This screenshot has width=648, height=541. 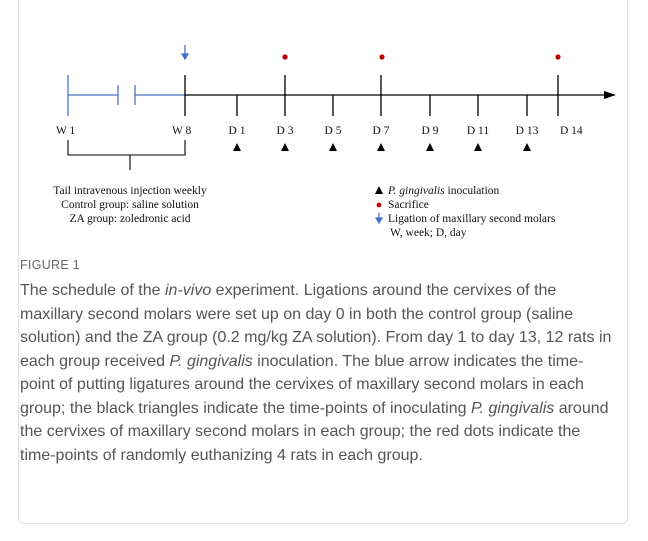 What do you see at coordinates (66, 131) in the screenshot?
I see `week-label: W 1` at bounding box center [66, 131].